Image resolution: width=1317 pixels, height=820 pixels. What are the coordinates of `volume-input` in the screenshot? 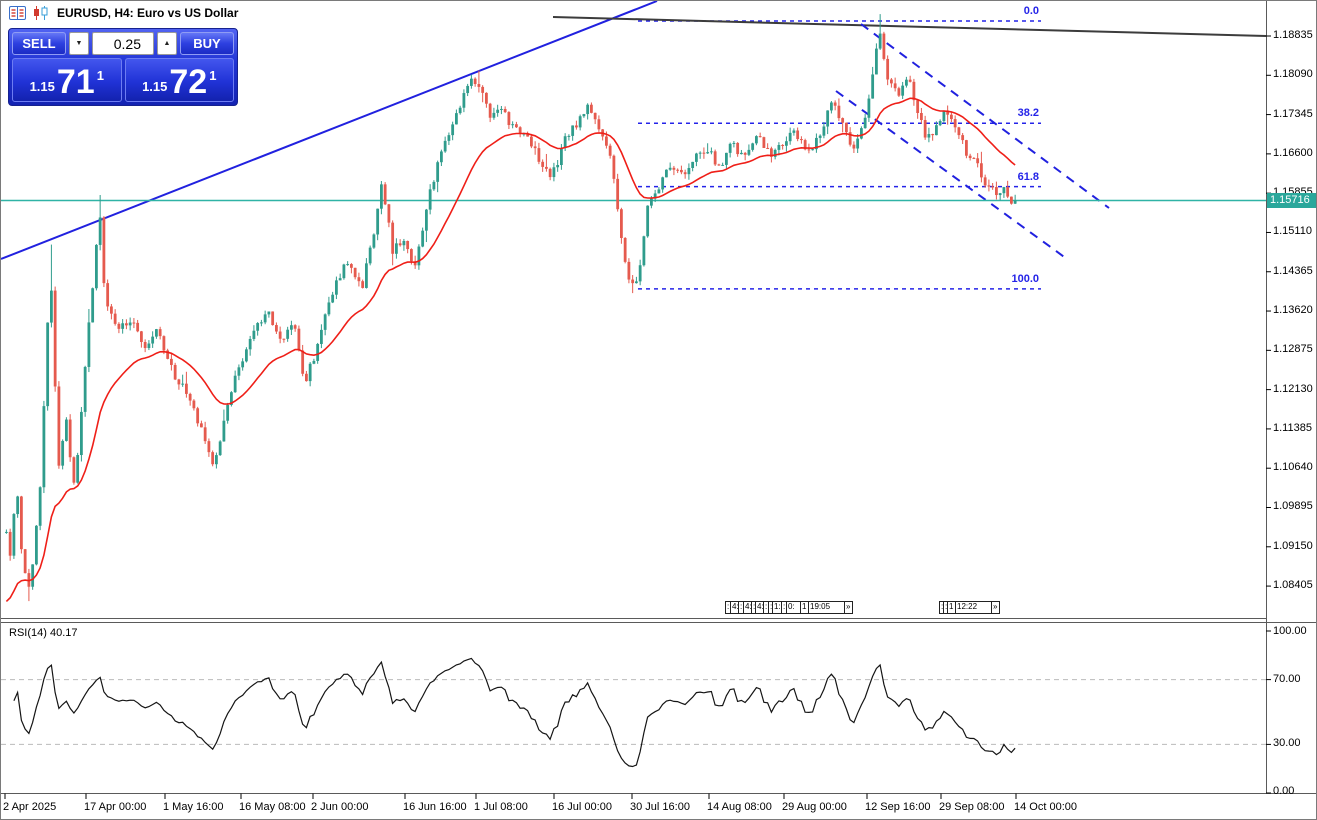 It's located at (123, 43).